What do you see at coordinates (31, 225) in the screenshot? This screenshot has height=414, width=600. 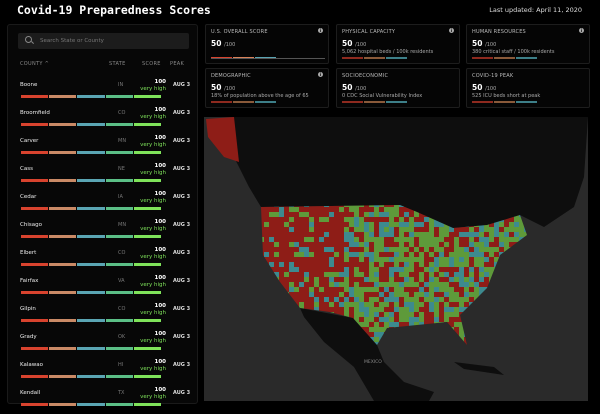 I see `county-name: Chisago` at bounding box center [31, 225].